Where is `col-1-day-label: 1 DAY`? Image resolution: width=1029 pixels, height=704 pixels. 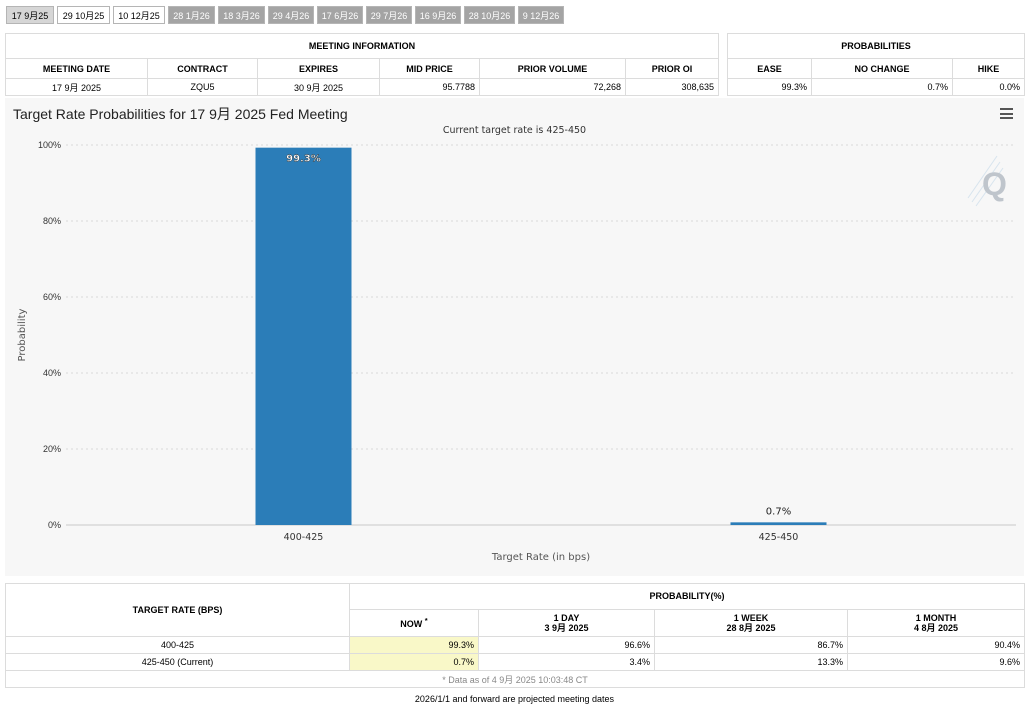
col-1-day-label: 1 DAY is located at coordinates (566, 617).